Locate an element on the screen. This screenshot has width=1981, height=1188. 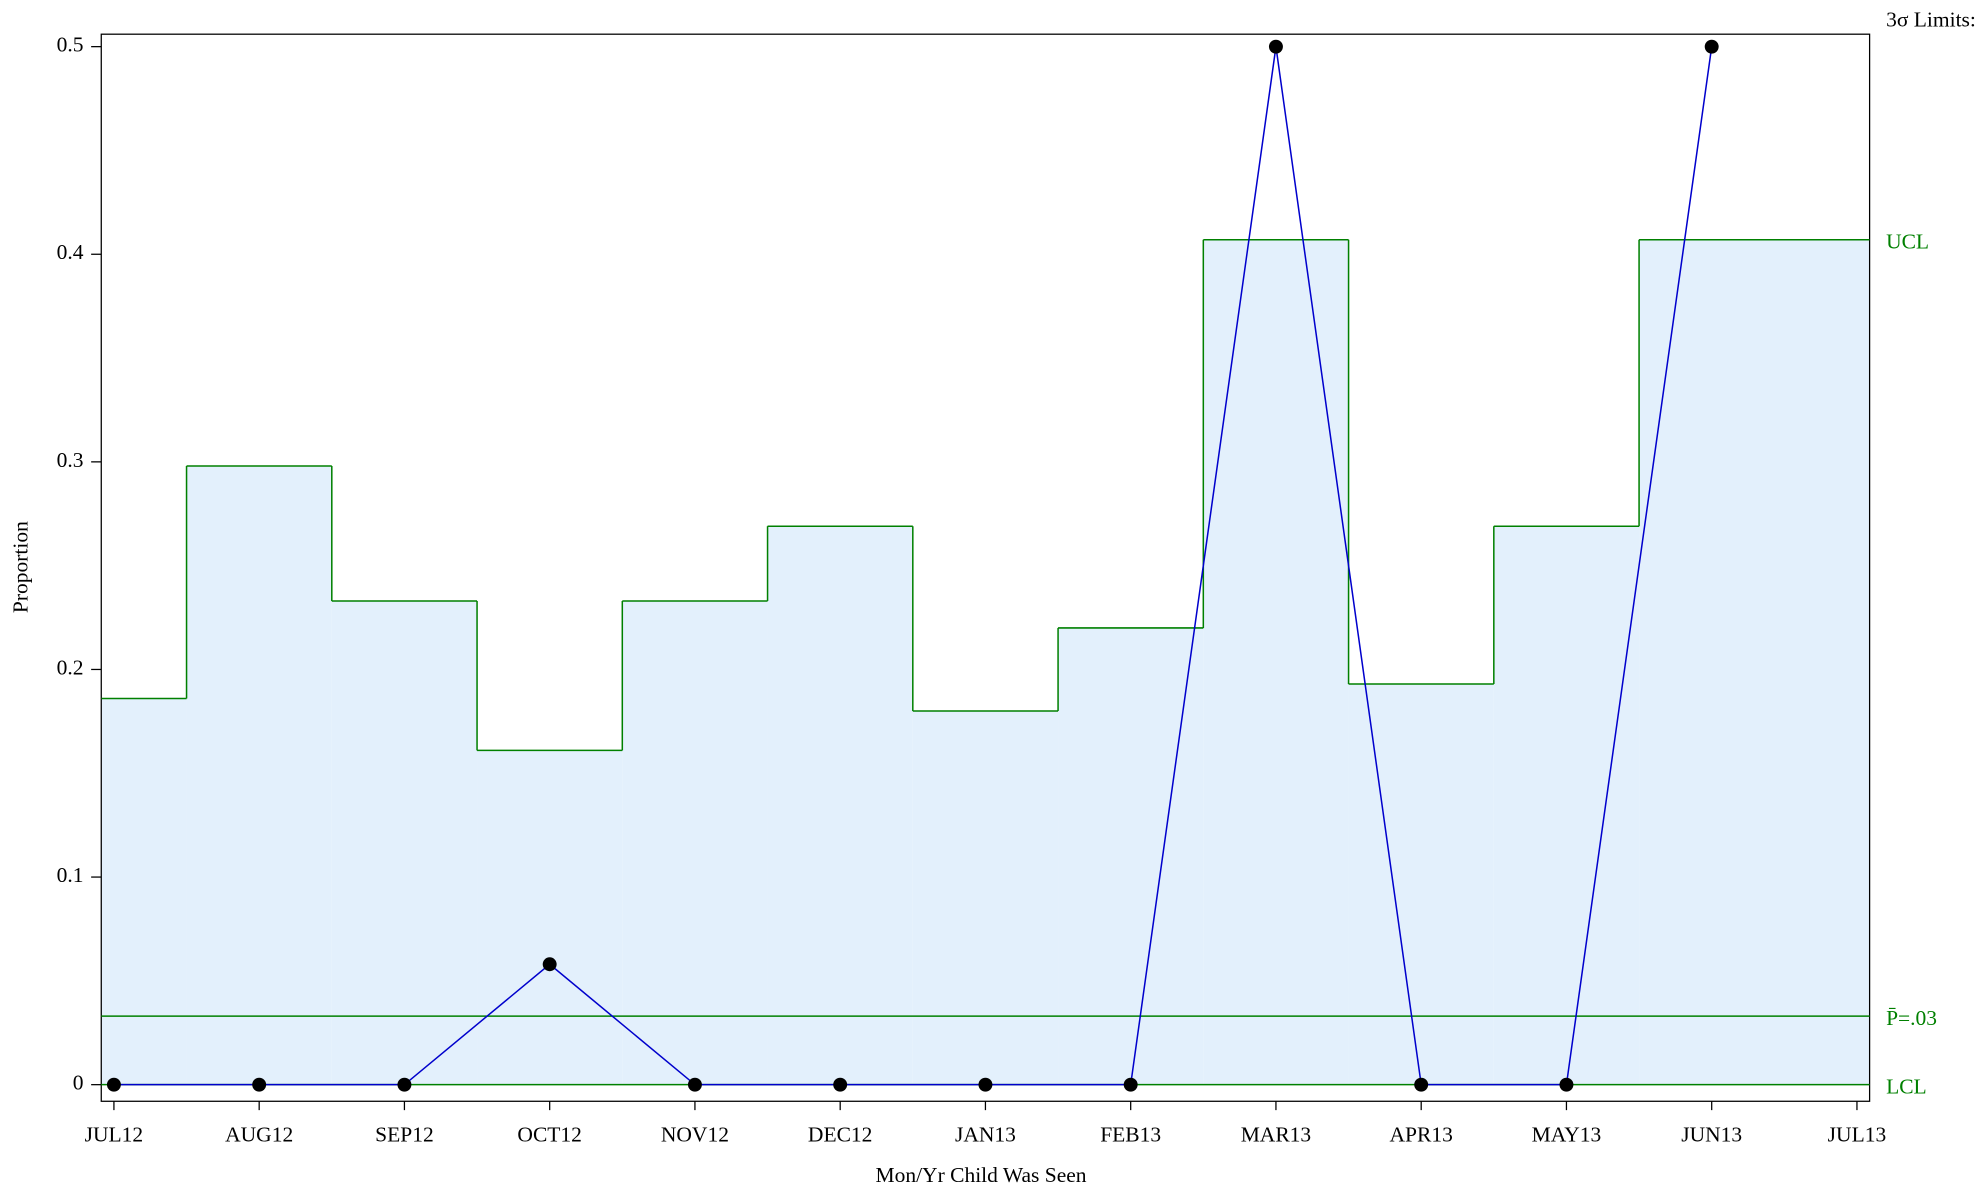
center-label: P̄=.03 is located at coordinates (1911, 1018).